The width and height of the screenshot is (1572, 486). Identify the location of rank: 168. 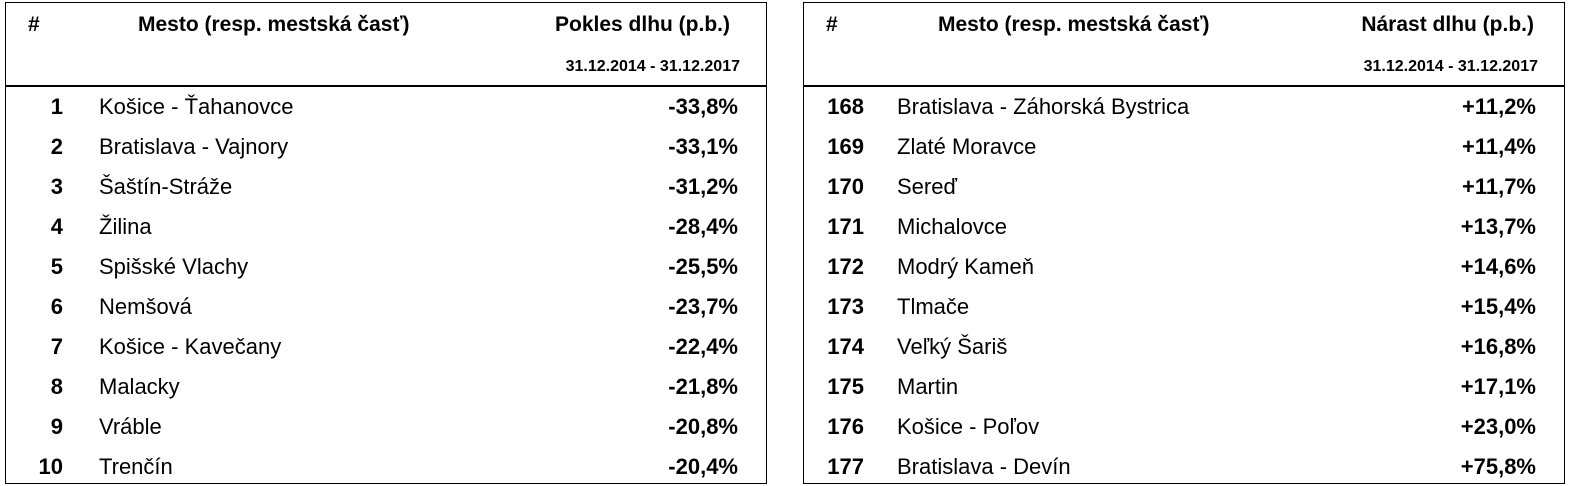
(845, 106).